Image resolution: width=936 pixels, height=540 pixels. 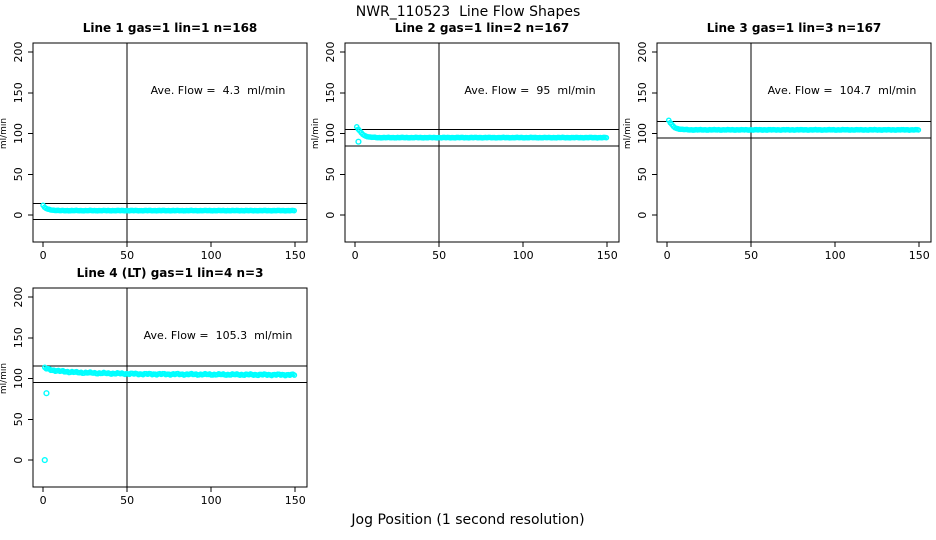 What do you see at coordinates (173, 252) in the screenshot?
I see `panel-1-x-axis: 0 50 100 150` at bounding box center [173, 252].